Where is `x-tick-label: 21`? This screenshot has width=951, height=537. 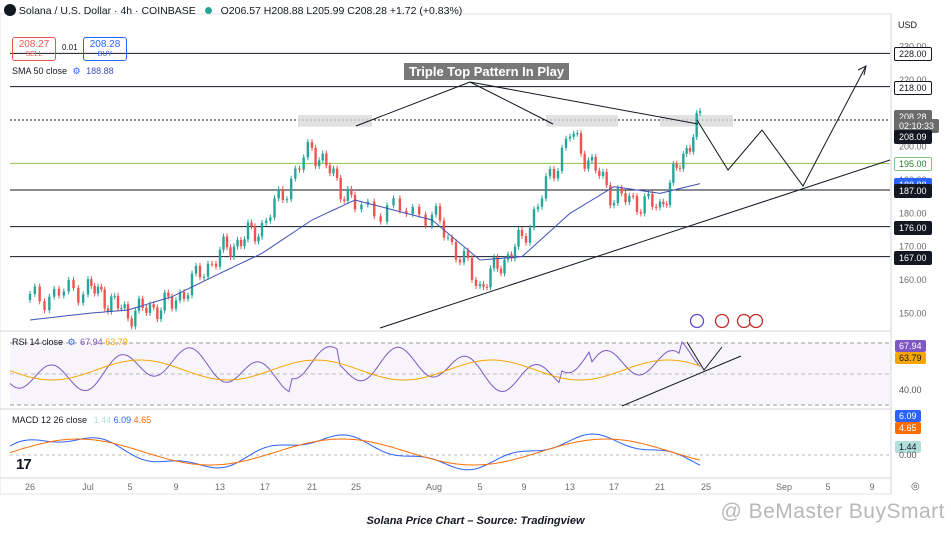
x-tick-label: 21 is located at coordinates (660, 487).